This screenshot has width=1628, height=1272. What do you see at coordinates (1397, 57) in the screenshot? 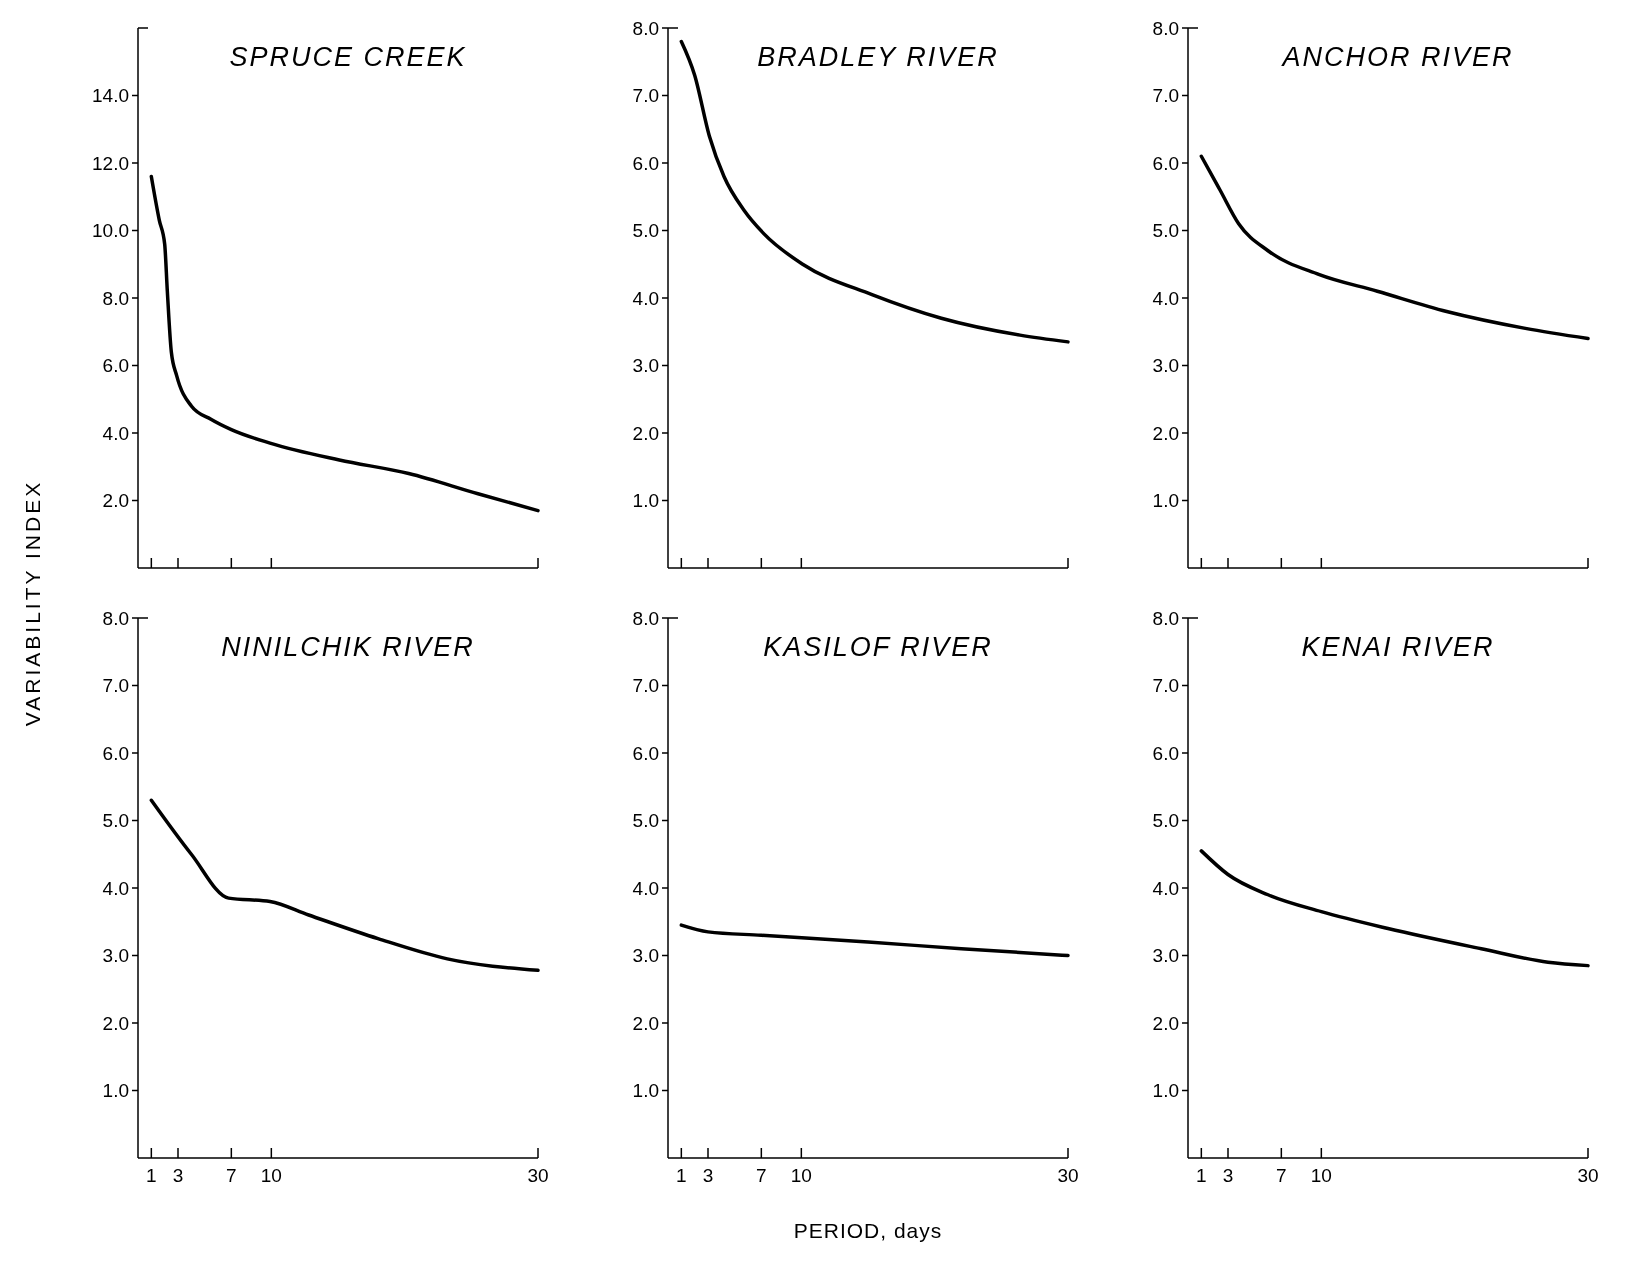
I see `text: ANCHOR RIVER` at bounding box center [1397, 57].